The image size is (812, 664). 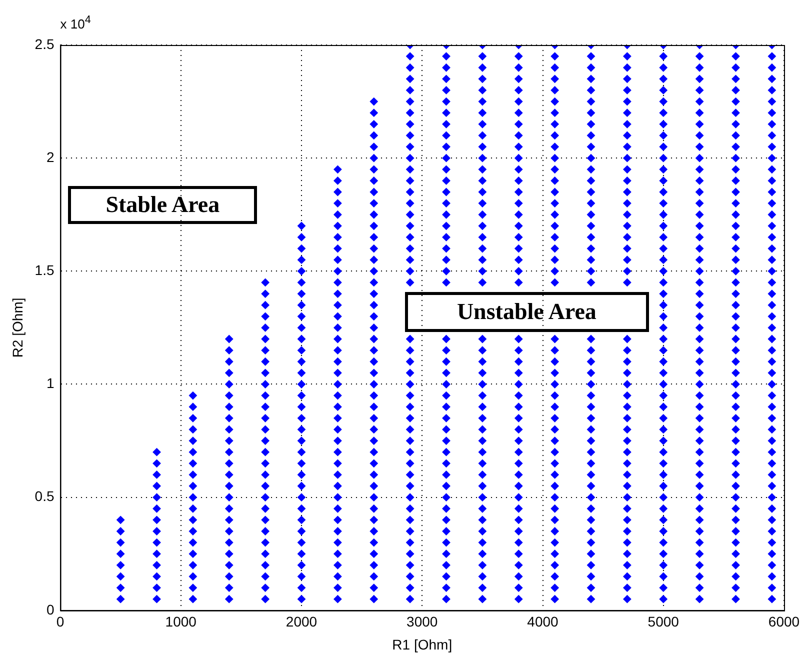 I want to click on annotation: Unstable Area, so click(x=526, y=312).